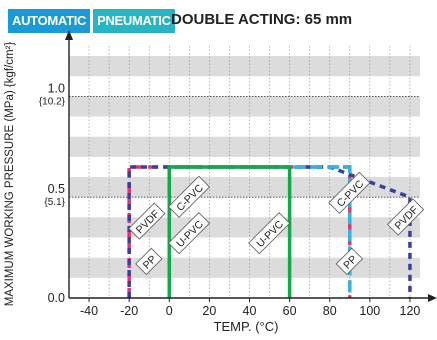 The width and height of the screenshot is (437, 340). What do you see at coordinates (250, 311) in the screenshot?
I see `x-tick-label: 40` at bounding box center [250, 311].